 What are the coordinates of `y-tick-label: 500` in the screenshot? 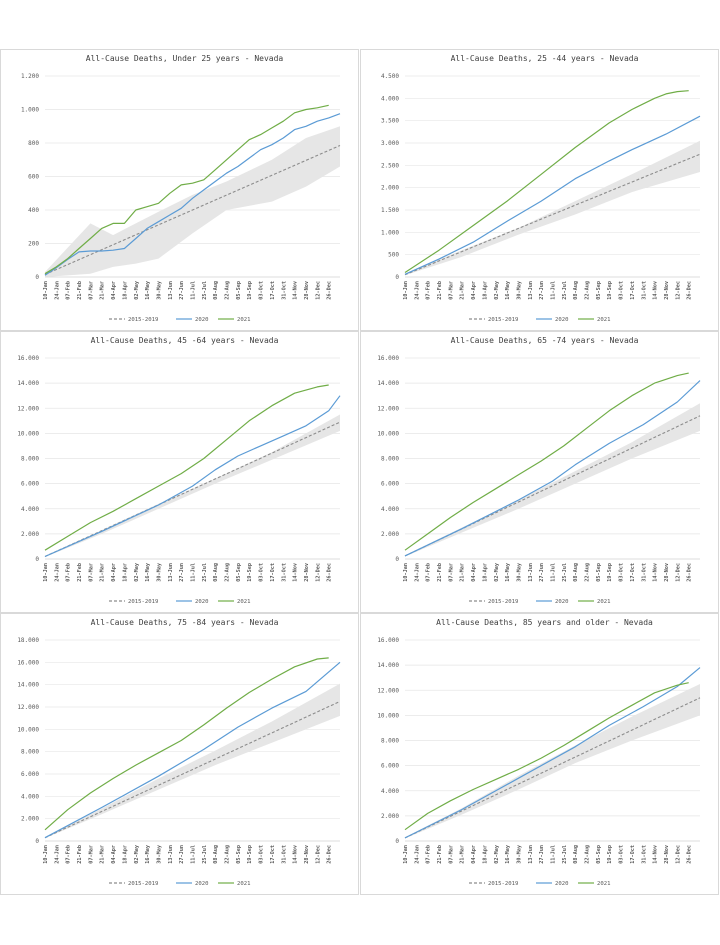 It's located at (393, 255).